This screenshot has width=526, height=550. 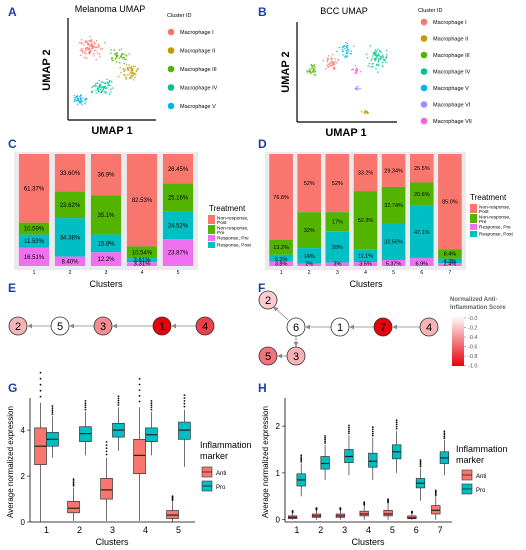 What do you see at coordinates (281, 260) in the screenshot?
I see `bar-label: 6.2%` at bounding box center [281, 260].